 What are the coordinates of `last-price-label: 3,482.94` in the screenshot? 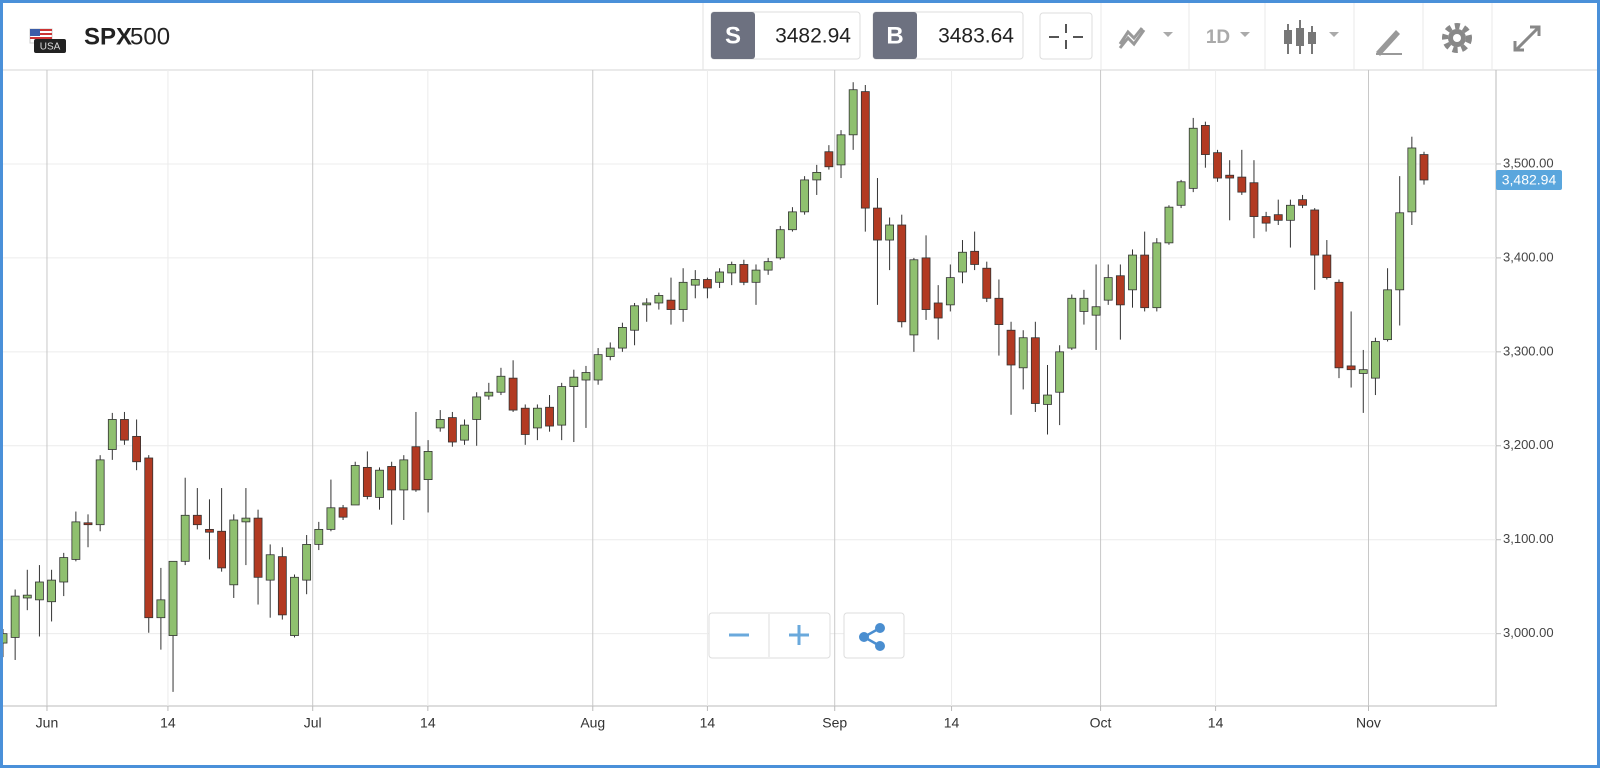 It's located at (1529, 180).